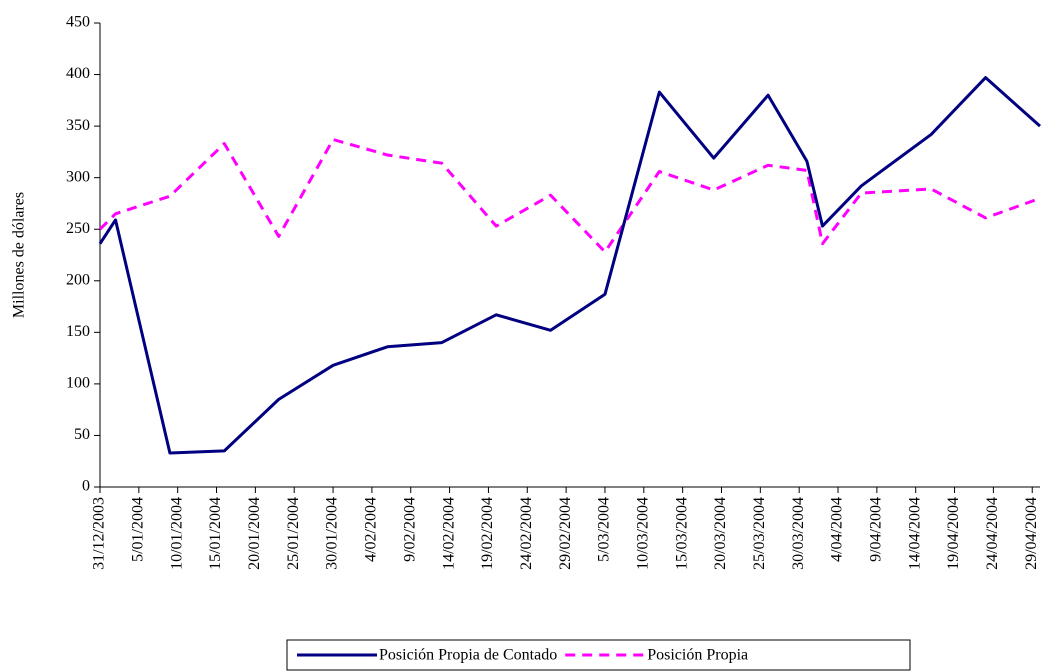 The height and width of the screenshot is (671, 1041). What do you see at coordinates (953, 533) in the screenshot?
I see `x-tick-label: 19/04/2004` at bounding box center [953, 533].